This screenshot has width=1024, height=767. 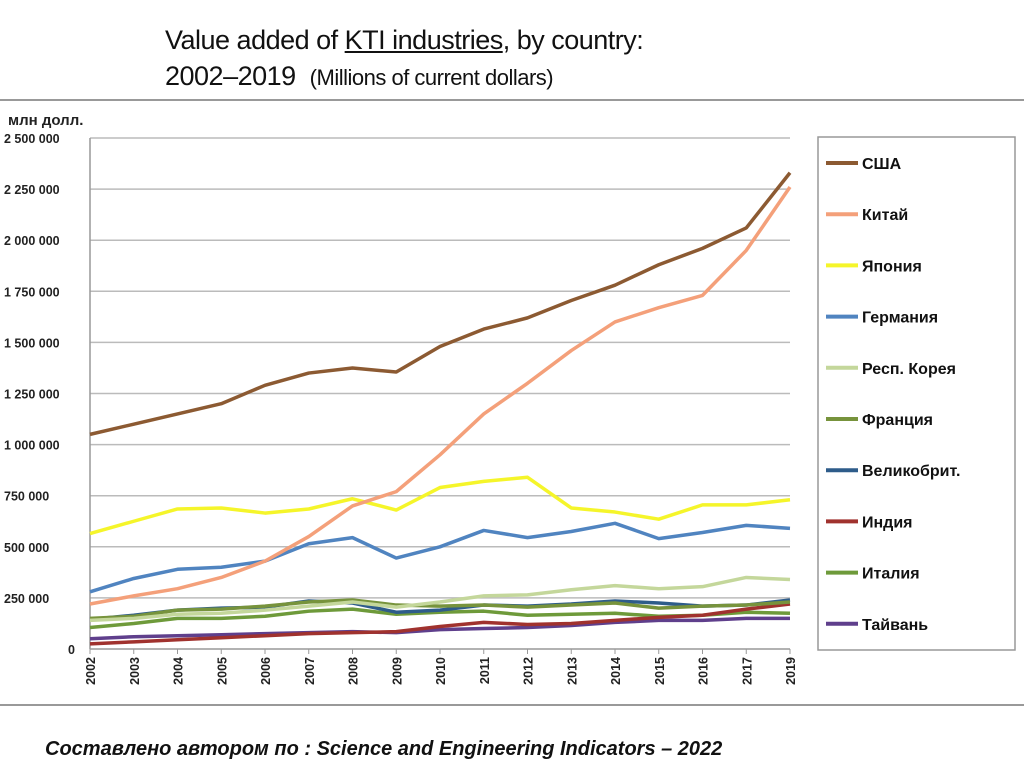 What do you see at coordinates (91, 671) in the screenshot?
I see `x-tick-label: 2002` at bounding box center [91, 671].